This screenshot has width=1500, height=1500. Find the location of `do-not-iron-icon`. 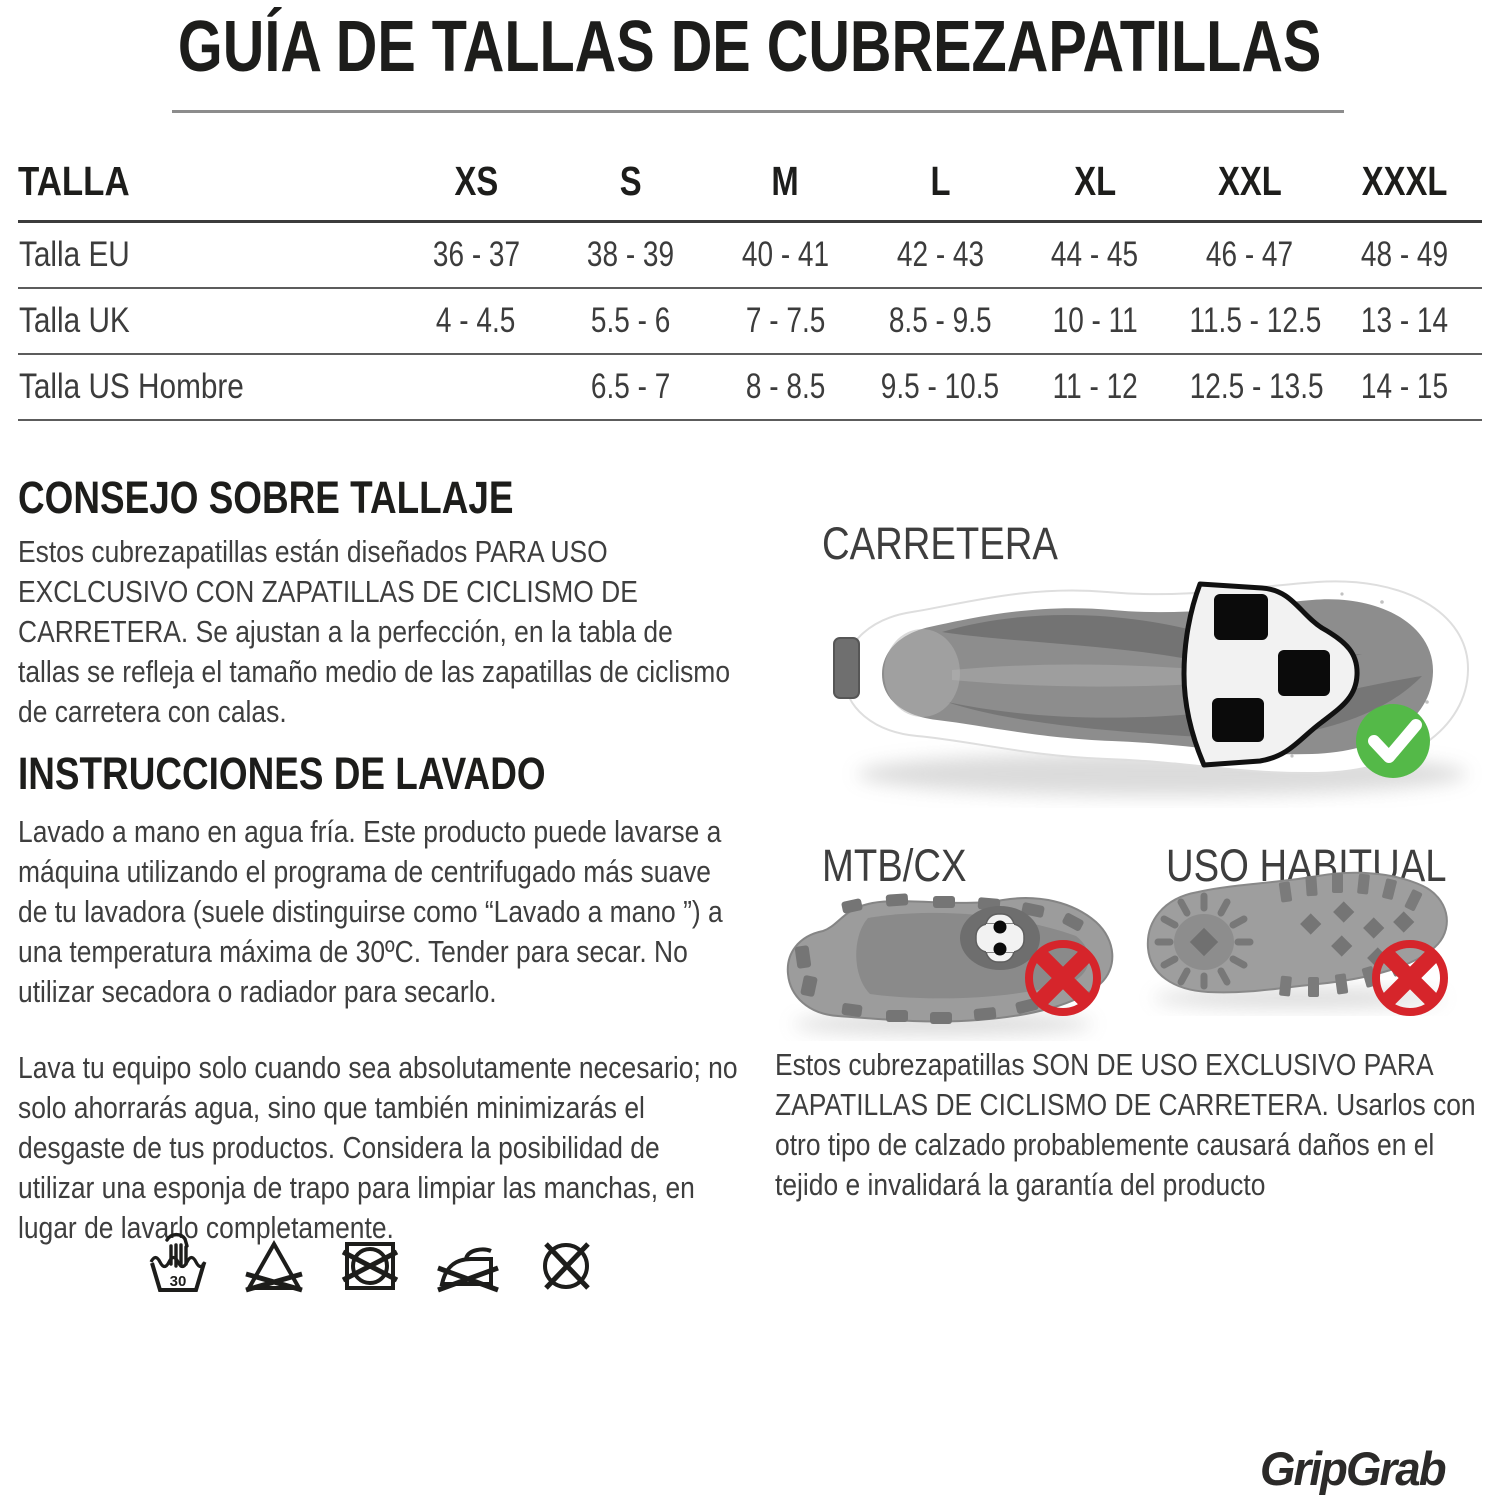

do-not-iron-icon is located at coordinates (468, 1270).